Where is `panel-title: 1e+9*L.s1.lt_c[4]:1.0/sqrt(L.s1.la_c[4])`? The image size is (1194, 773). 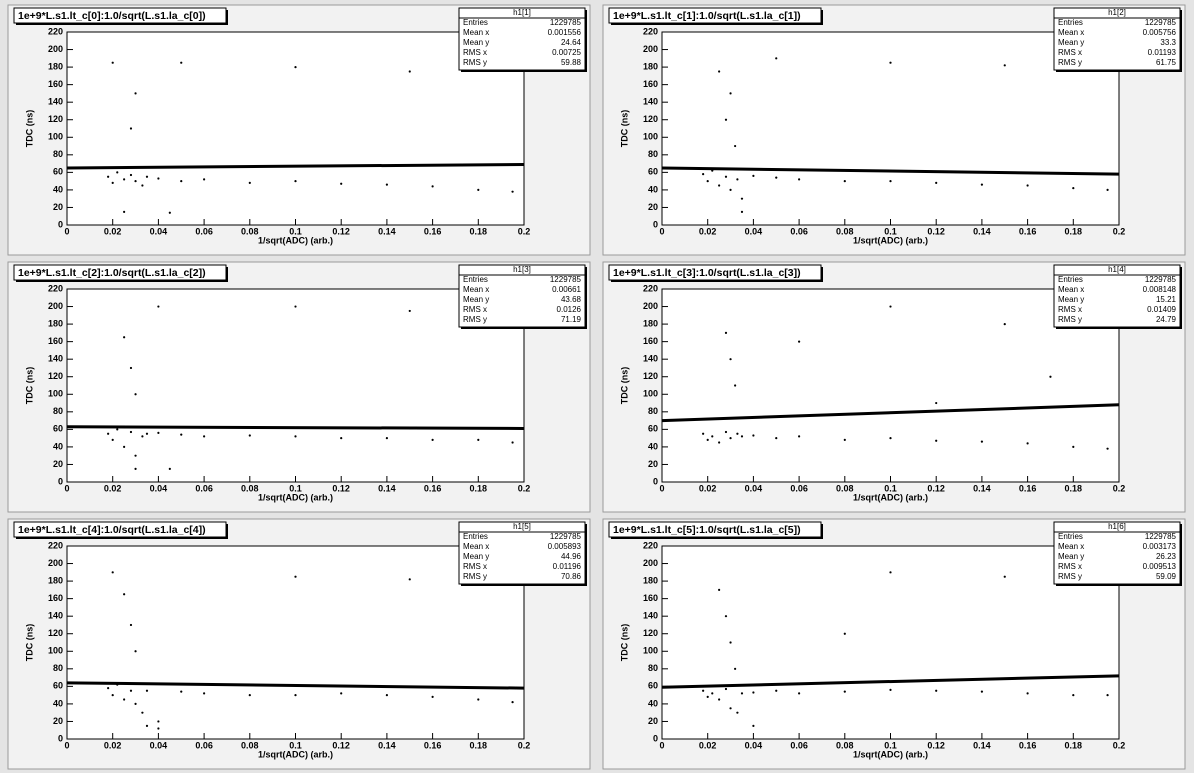 panel-title: 1e+9*L.s1.lt_c[4]:1.0/sqrt(L.s1.la_c[4]) is located at coordinates (112, 530).